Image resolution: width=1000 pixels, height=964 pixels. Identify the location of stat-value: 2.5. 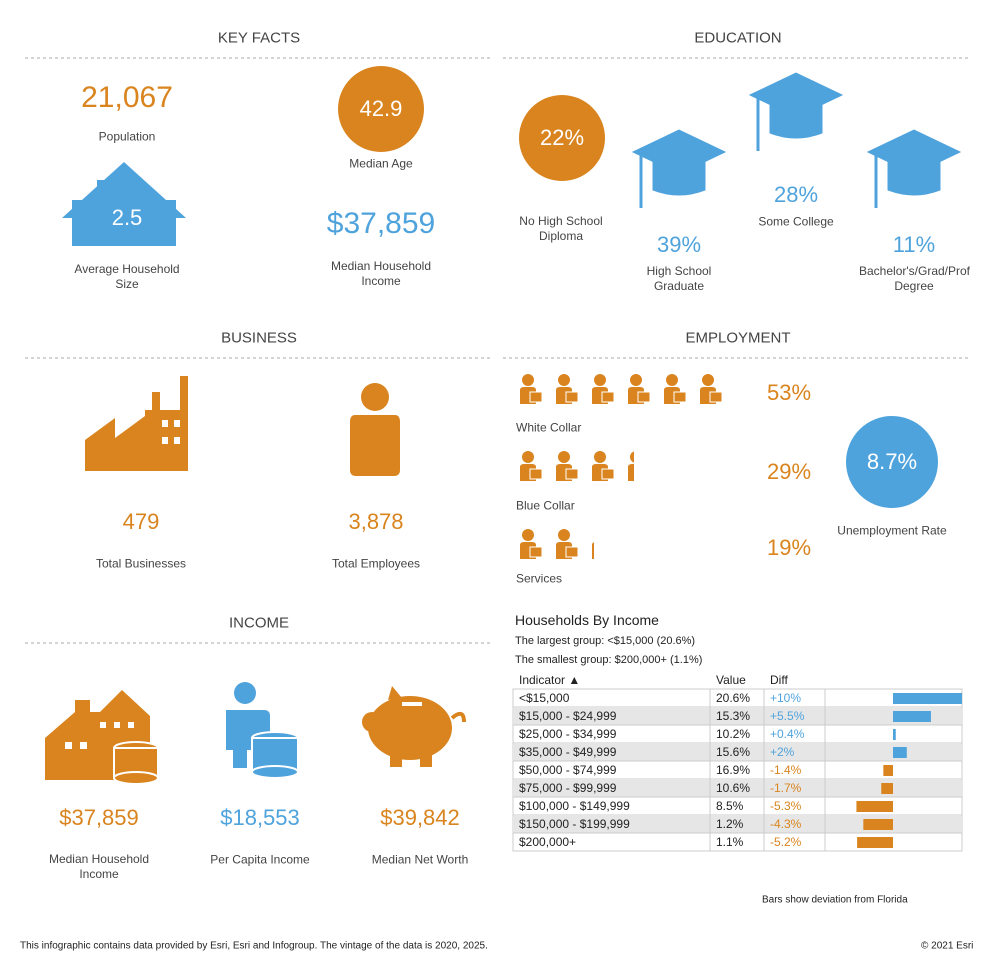
(127, 217).